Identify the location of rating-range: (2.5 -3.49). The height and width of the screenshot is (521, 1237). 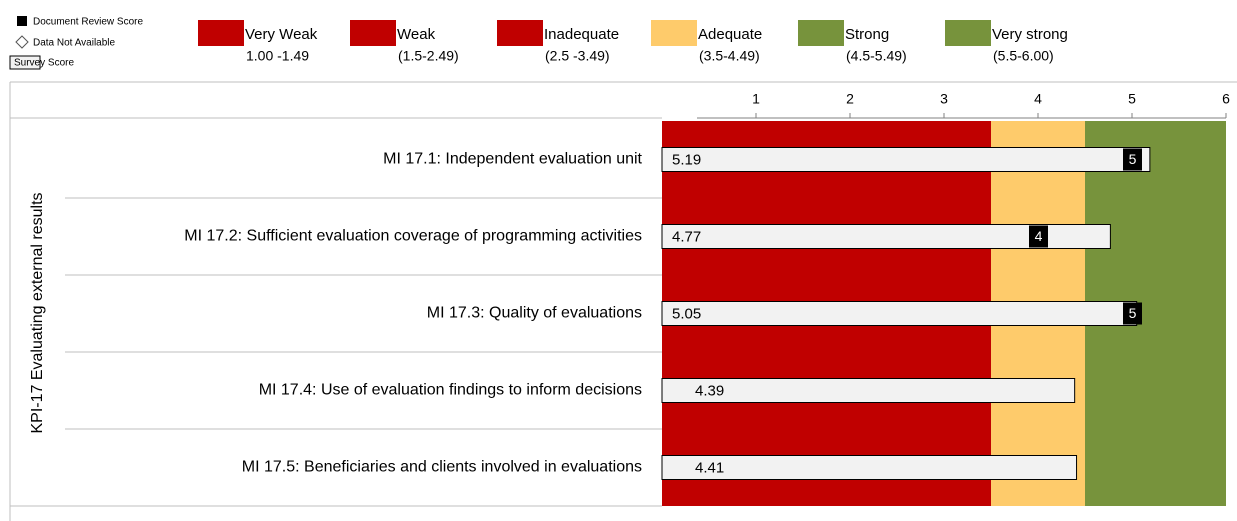
(577, 56).